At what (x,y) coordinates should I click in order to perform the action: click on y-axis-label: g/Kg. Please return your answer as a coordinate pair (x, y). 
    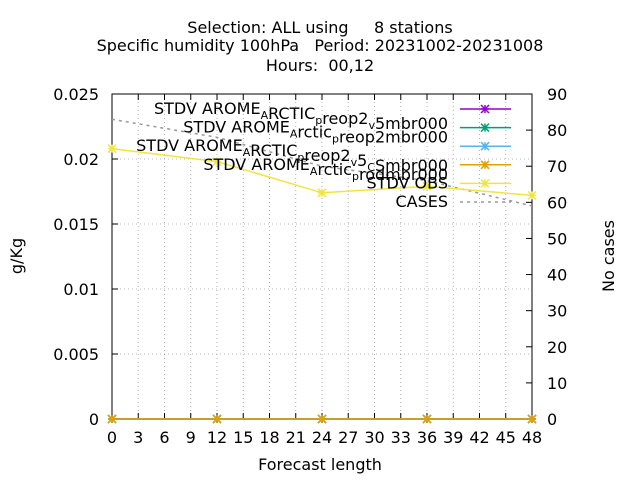
    Looking at the image, I should click on (16, 256).